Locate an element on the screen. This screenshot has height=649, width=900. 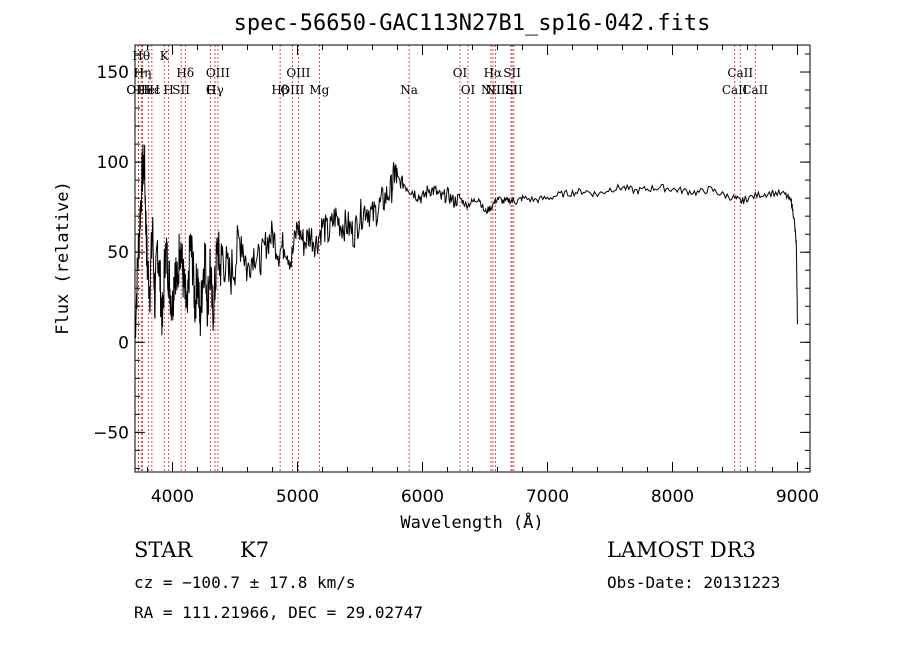
line-label-11: Hγ is located at coordinates (215, 90).